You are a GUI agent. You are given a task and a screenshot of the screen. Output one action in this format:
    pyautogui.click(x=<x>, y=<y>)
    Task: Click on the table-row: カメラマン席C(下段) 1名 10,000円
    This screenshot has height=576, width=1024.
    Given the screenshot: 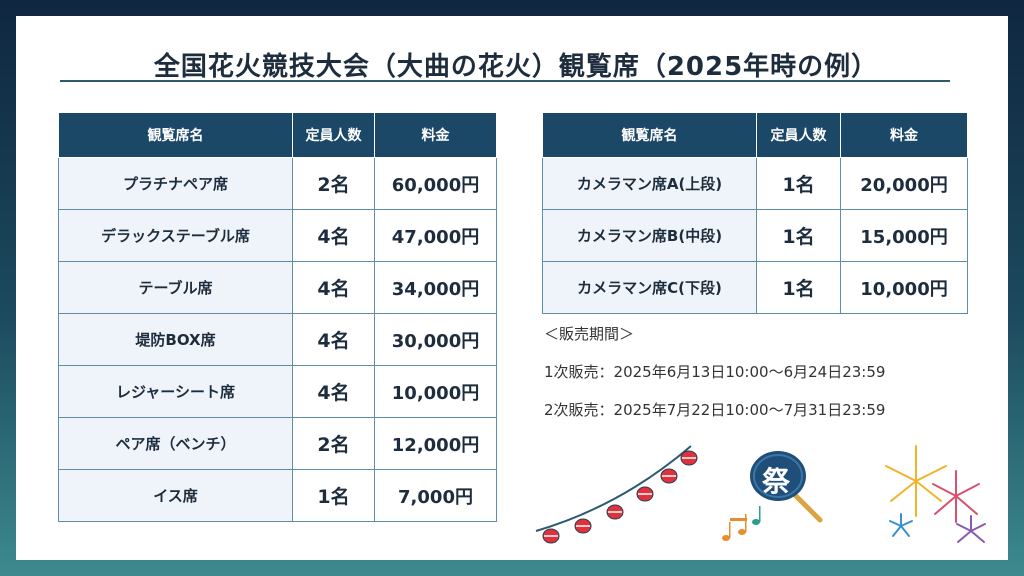 What is the action you would take?
    pyautogui.click(x=755, y=287)
    